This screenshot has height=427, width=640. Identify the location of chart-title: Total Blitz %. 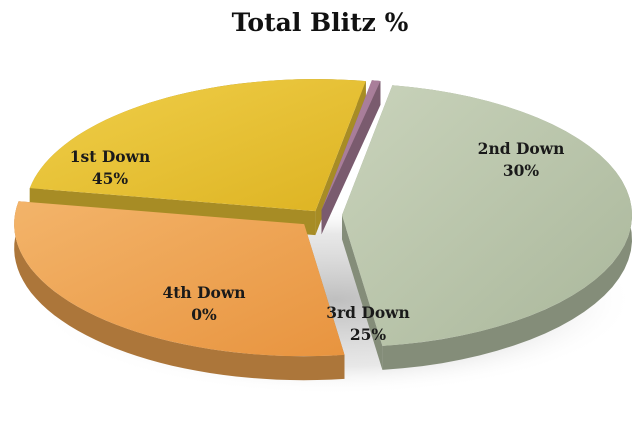
(320, 22).